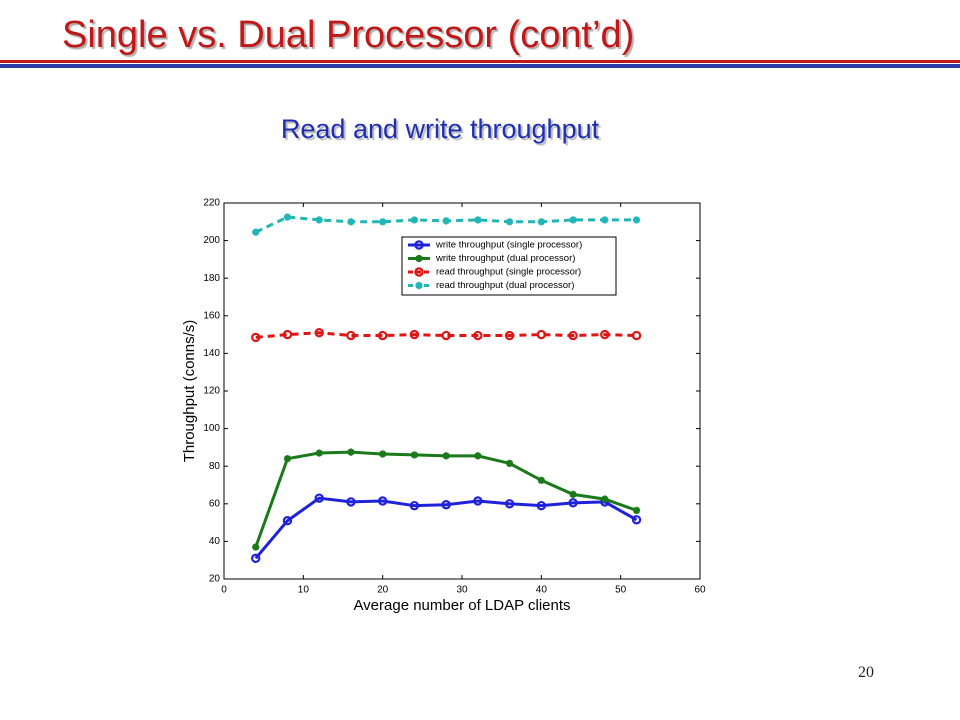  I want to click on y-tick-label: 100, so click(211, 428).